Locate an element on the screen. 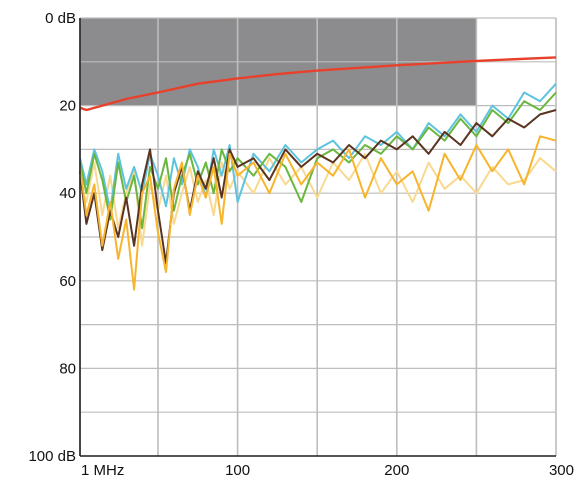 Image resolution: width=583 pixels, height=488 pixels. x-tick-label: 1 MHz is located at coordinates (102, 470).